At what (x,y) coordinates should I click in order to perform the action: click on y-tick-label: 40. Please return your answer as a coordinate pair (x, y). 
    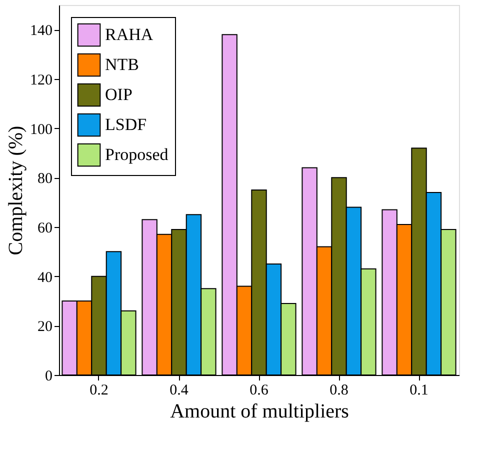
    Looking at the image, I should click on (45, 278).